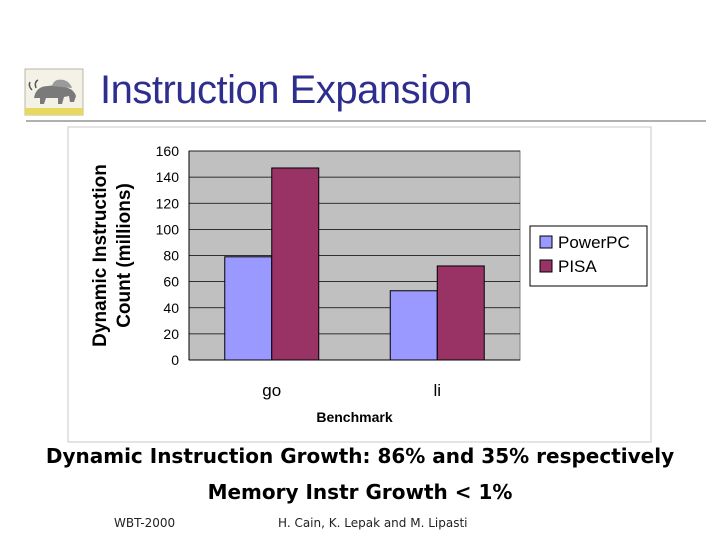 This screenshot has width=720, height=540. I want to click on y-tick-label: 80, so click(171, 256).